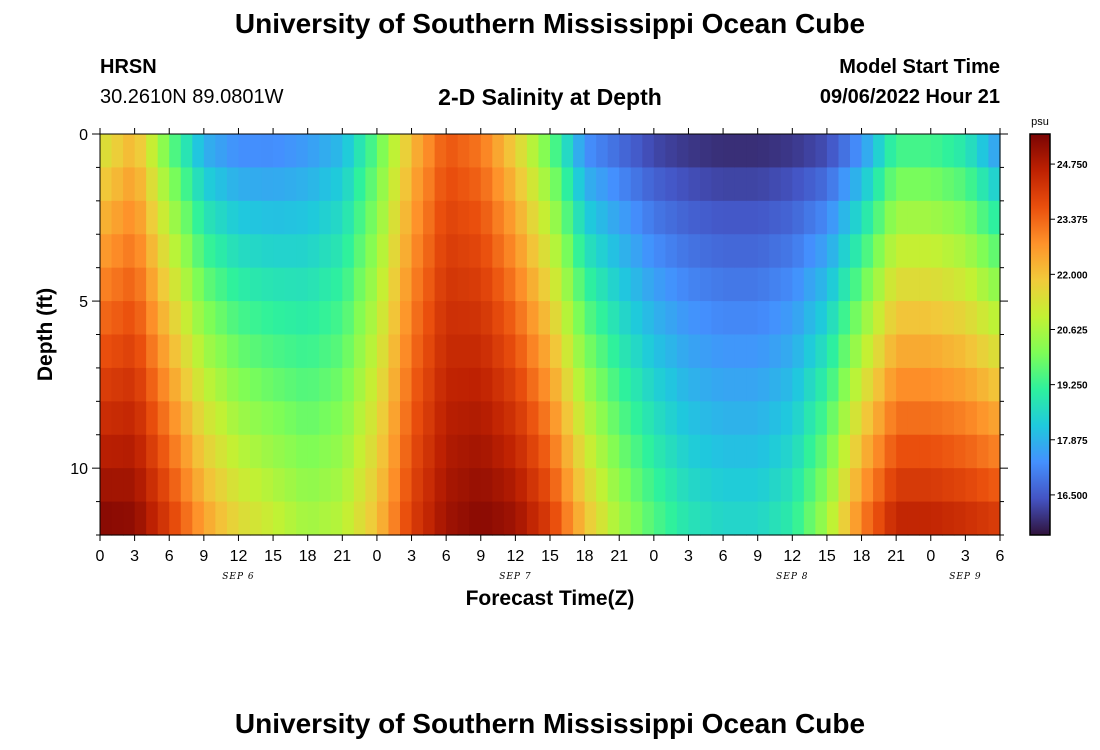 The width and height of the screenshot is (1100, 750). Describe the element at coordinates (273, 556) in the screenshot. I see `x-tick-label: 15` at that location.